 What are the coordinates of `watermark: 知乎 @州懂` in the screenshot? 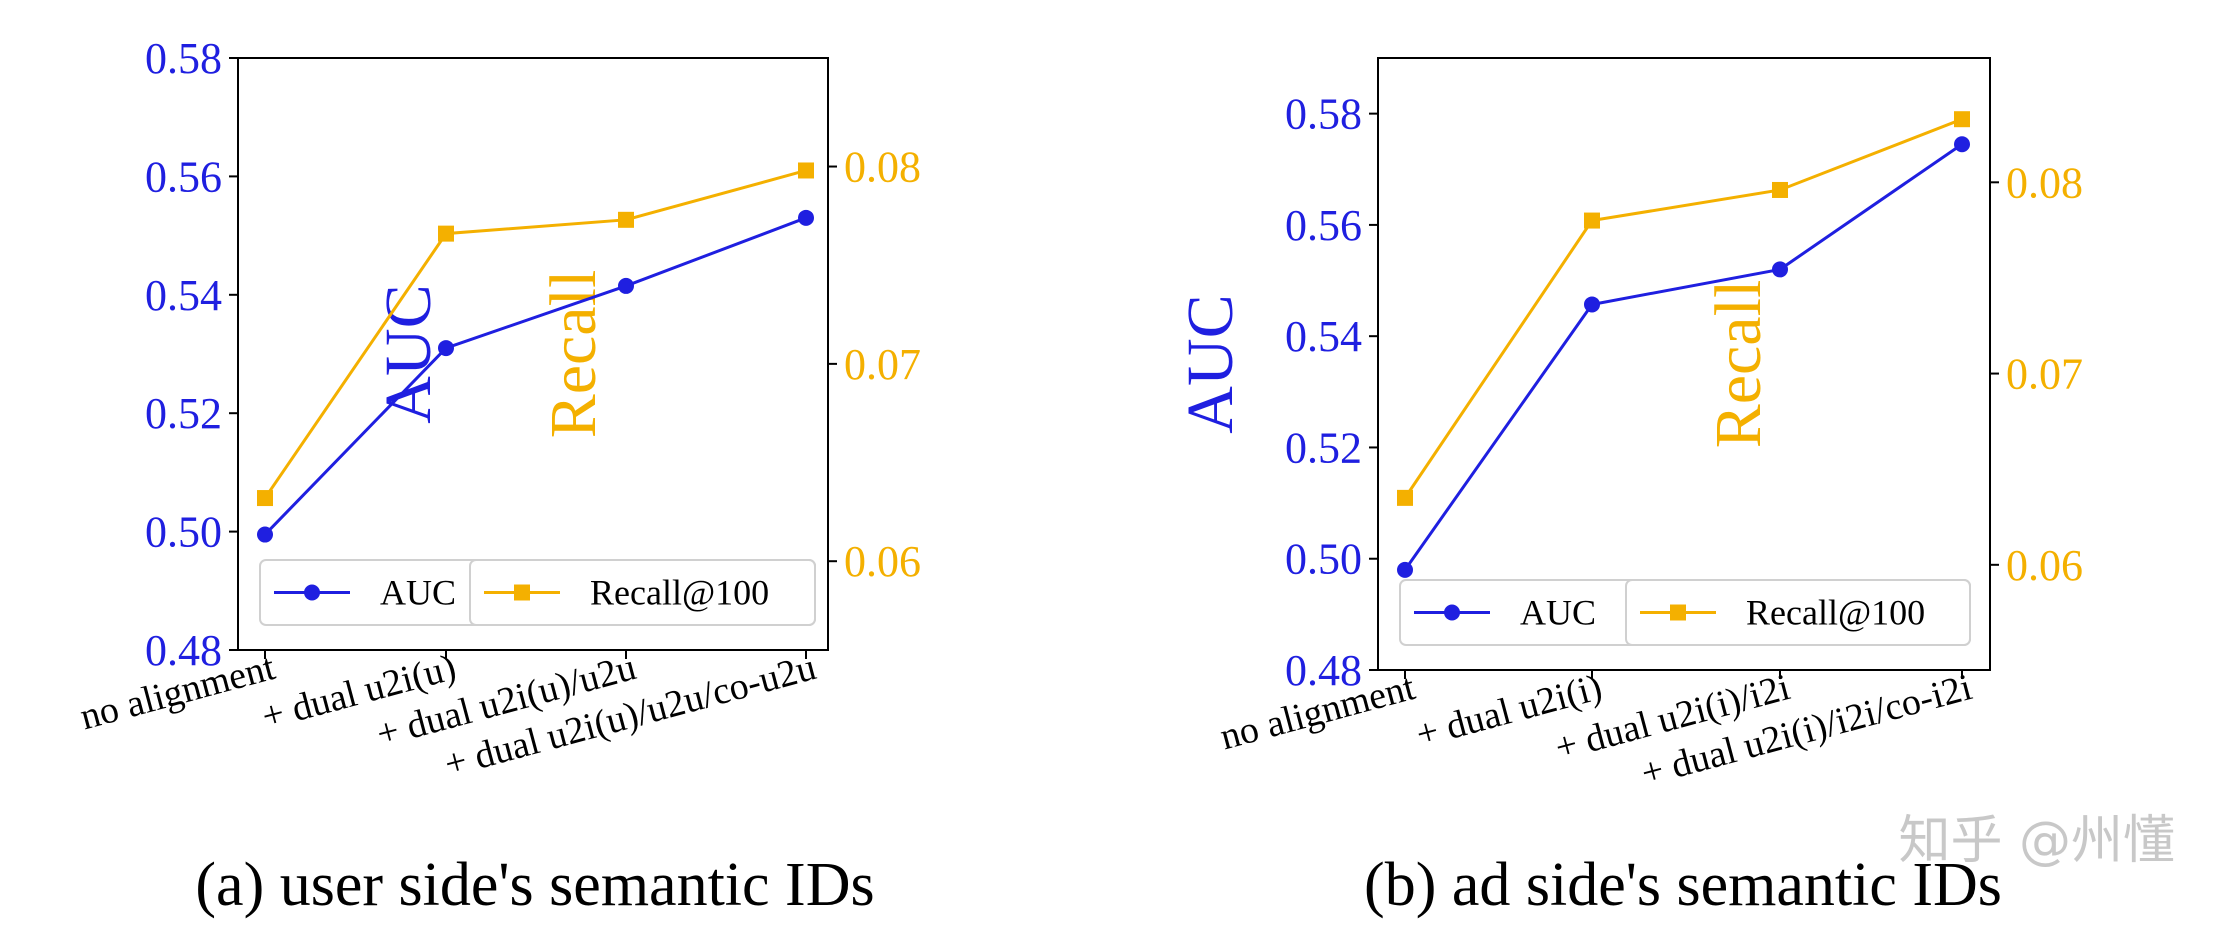 It's located at (2036, 841).